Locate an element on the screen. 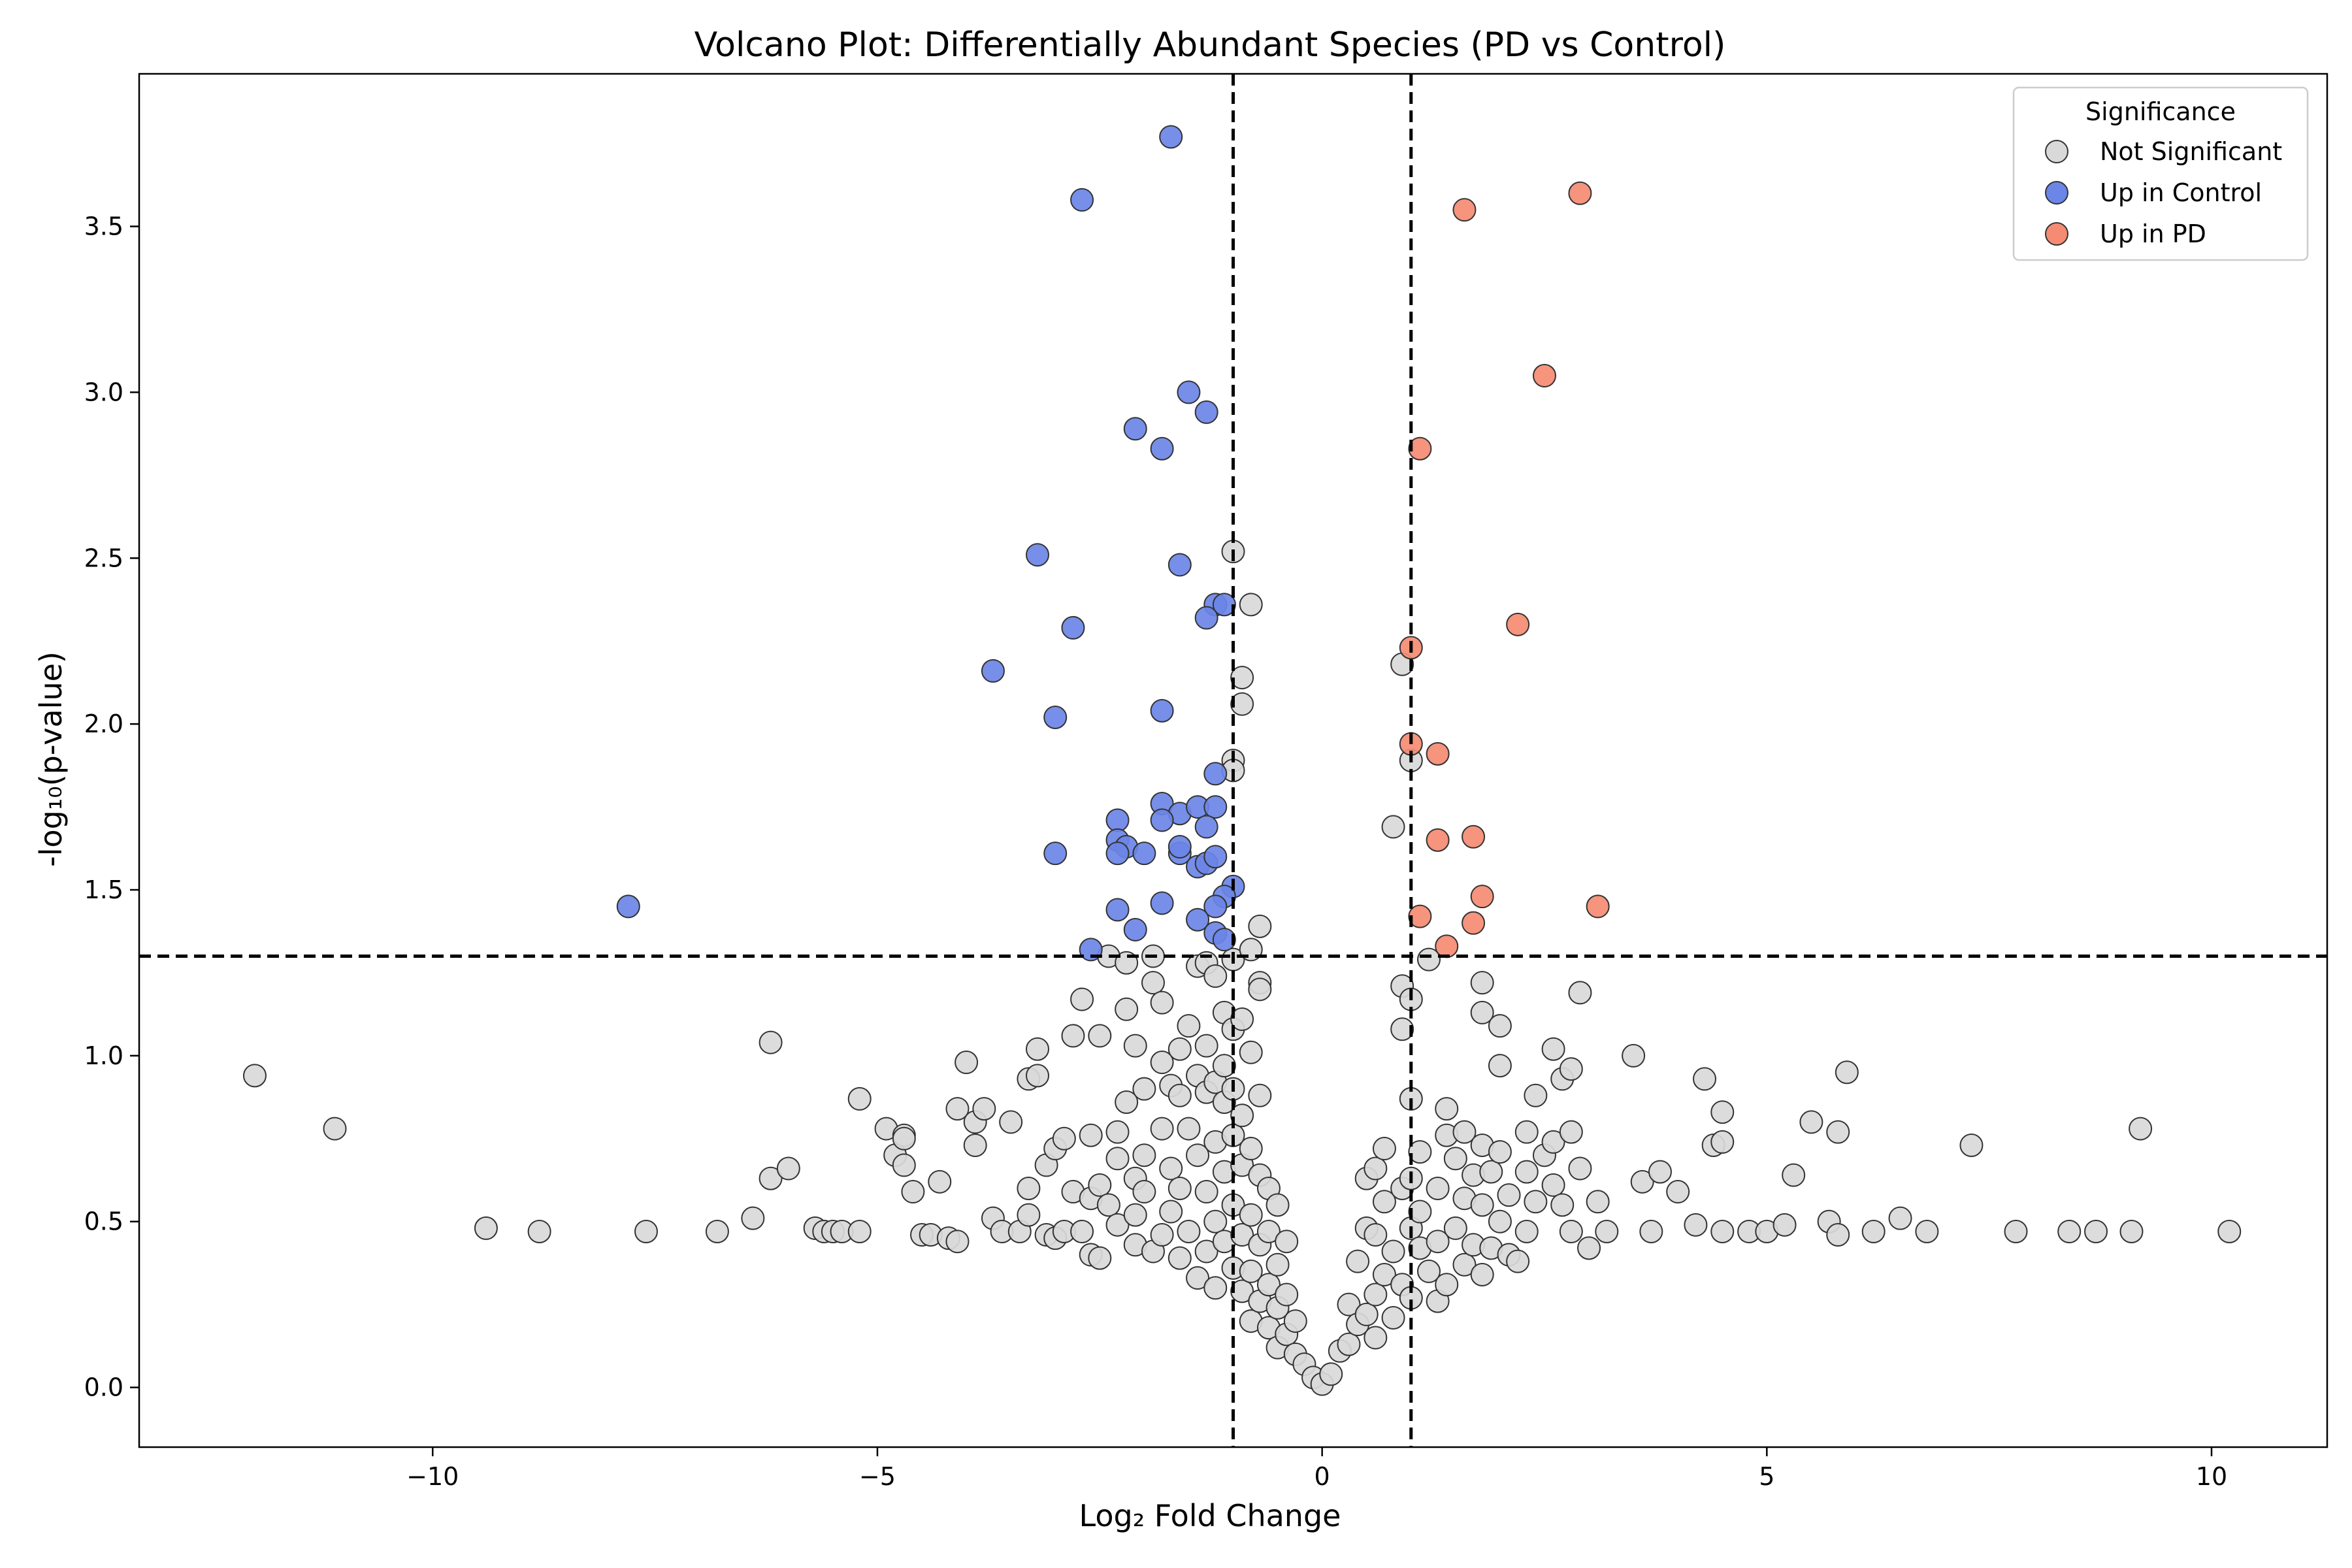  legend-marker-up-in-control is located at coordinates (2056, 192).